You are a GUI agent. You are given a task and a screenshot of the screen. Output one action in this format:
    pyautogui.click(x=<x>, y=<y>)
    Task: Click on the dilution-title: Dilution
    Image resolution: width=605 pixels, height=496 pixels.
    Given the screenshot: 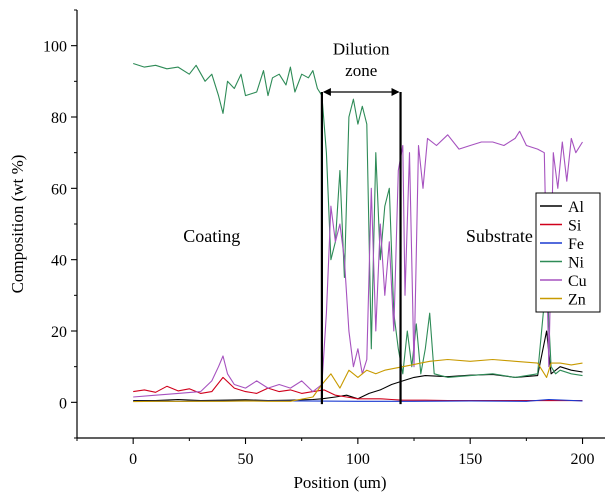 What is the action you would take?
    pyautogui.click(x=361, y=49)
    